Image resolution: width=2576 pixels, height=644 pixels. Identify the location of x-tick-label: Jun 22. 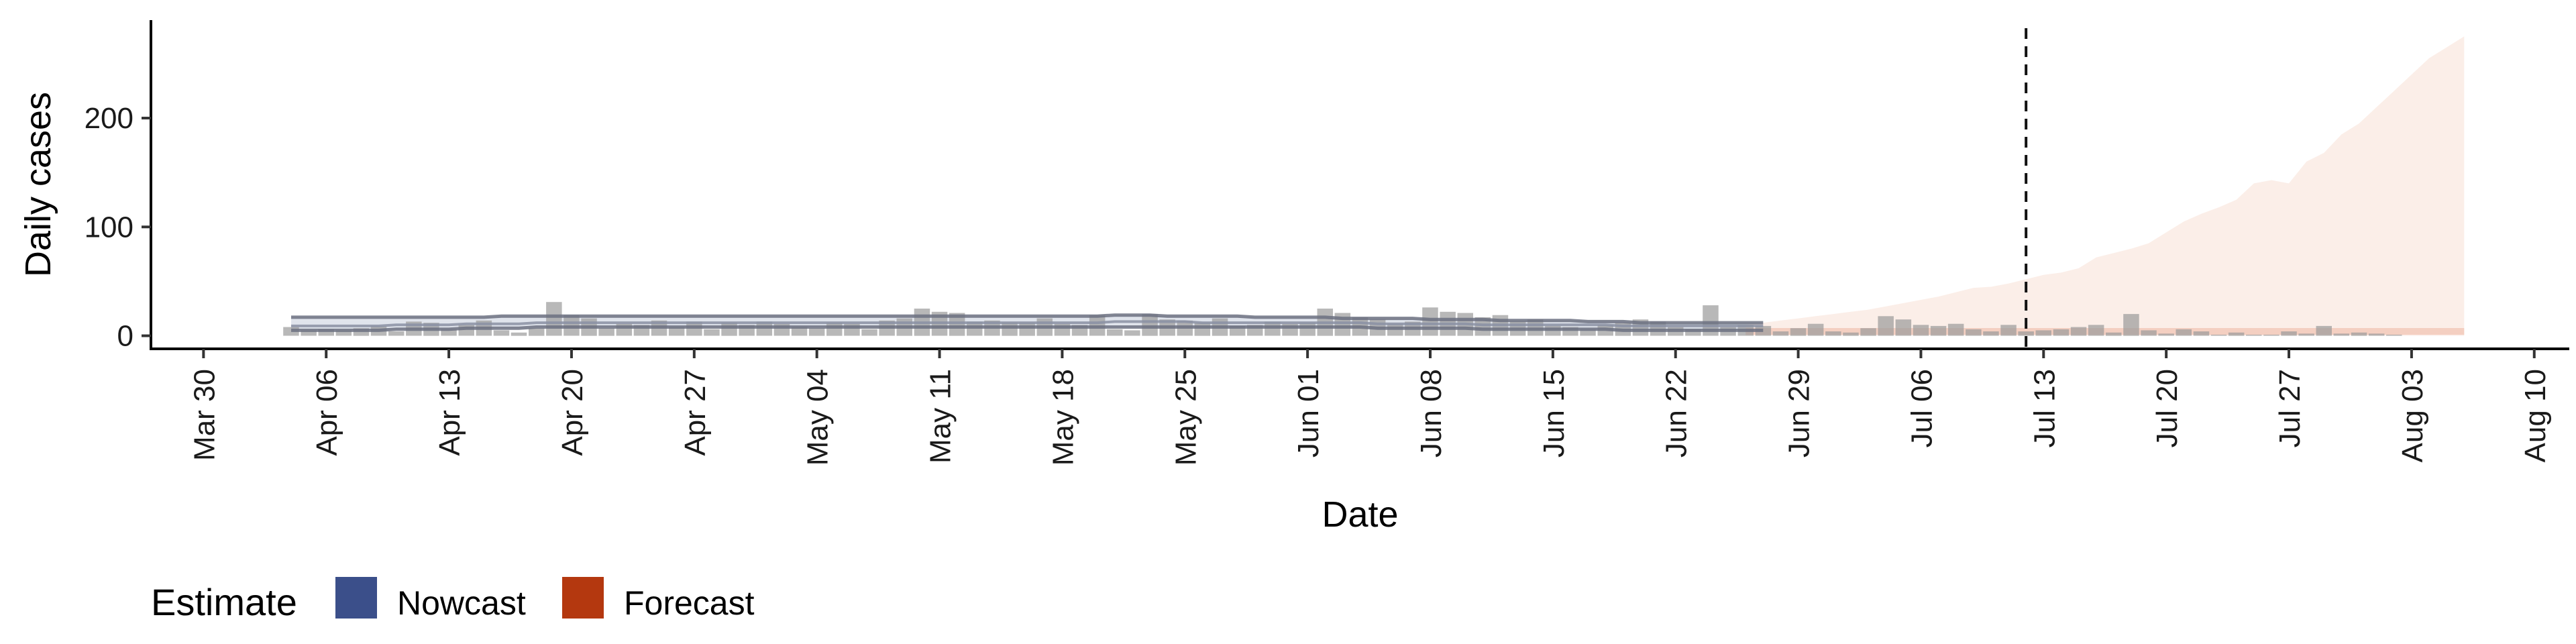
(1676, 413).